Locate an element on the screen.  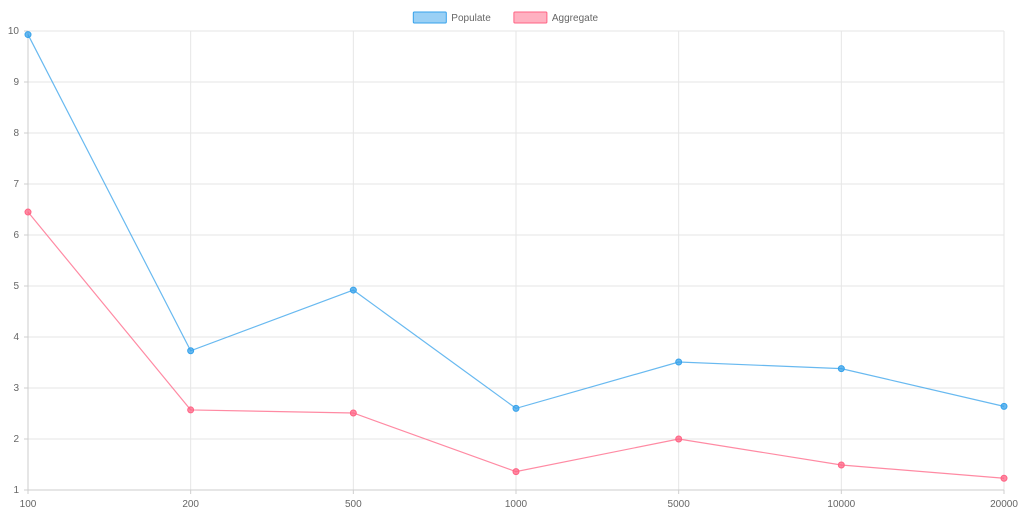
x-tick-label: 20000 is located at coordinates (1004, 504).